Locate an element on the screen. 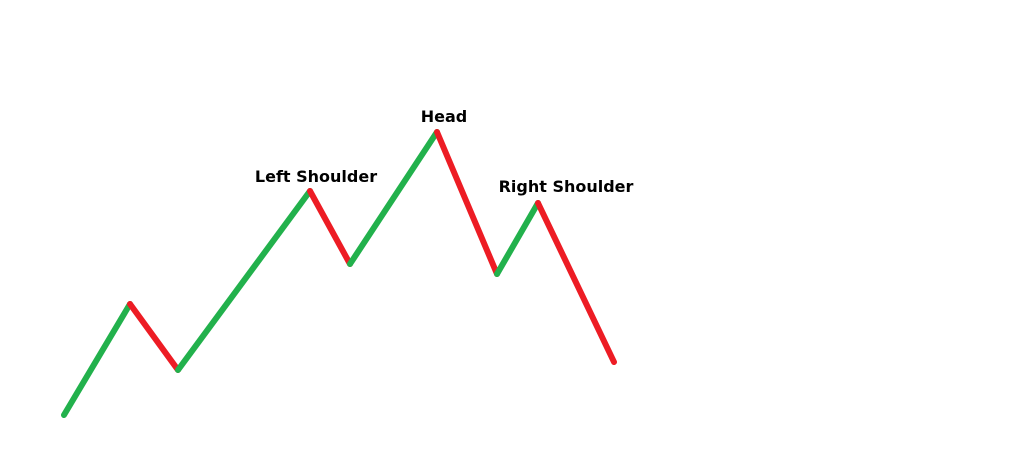 This screenshot has height=458, width=1018. left-shoulder-label: Left Shoulder is located at coordinates (316, 176).